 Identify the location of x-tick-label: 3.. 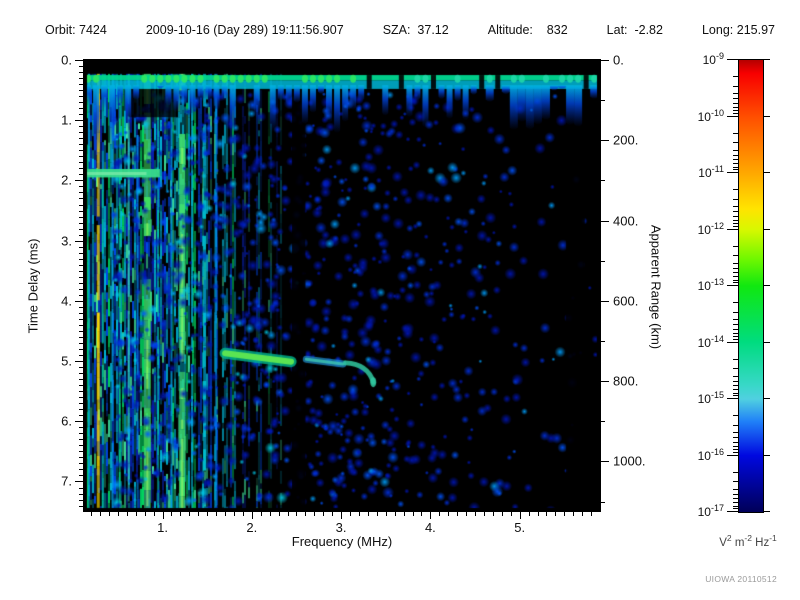
(341, 527).